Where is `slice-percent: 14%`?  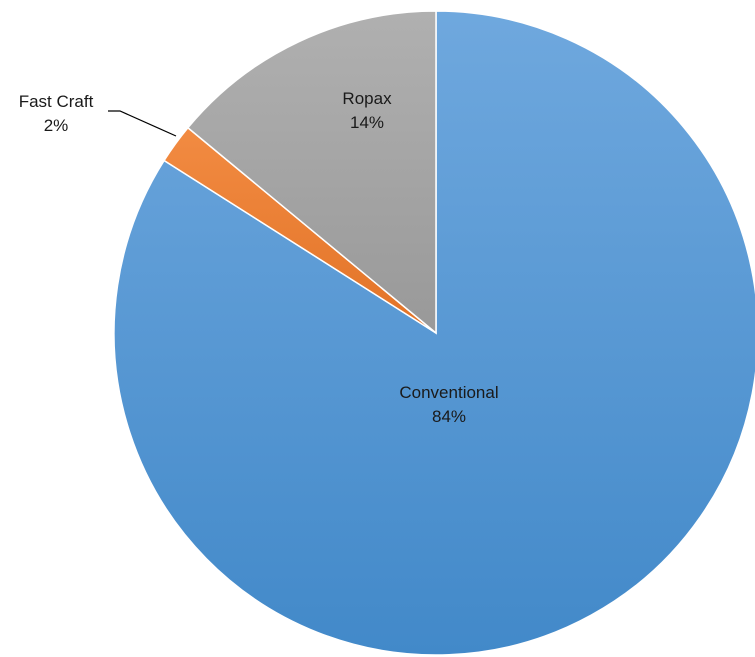 slice-percent: 14% is located at coordinates (367, 122).